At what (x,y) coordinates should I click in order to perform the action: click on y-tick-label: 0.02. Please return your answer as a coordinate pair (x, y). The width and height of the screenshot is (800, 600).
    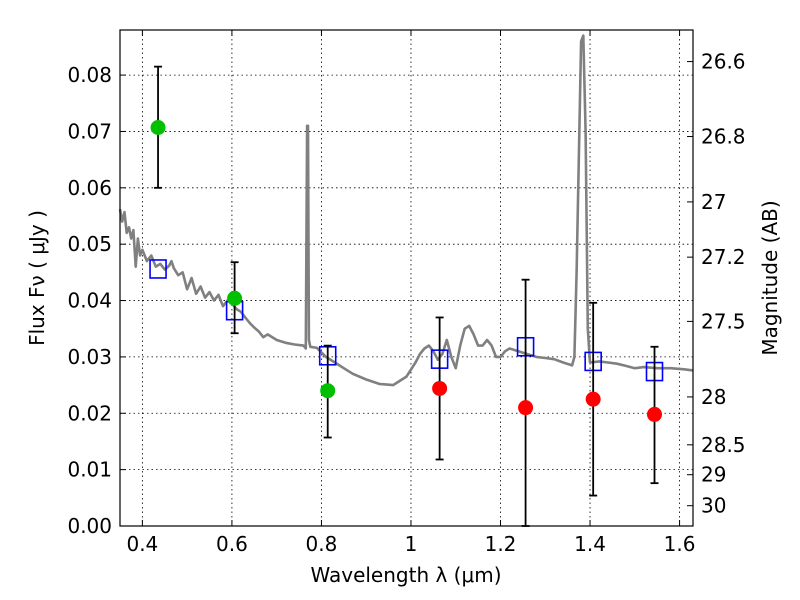
    Looking at the image, I should click on (89, 413).